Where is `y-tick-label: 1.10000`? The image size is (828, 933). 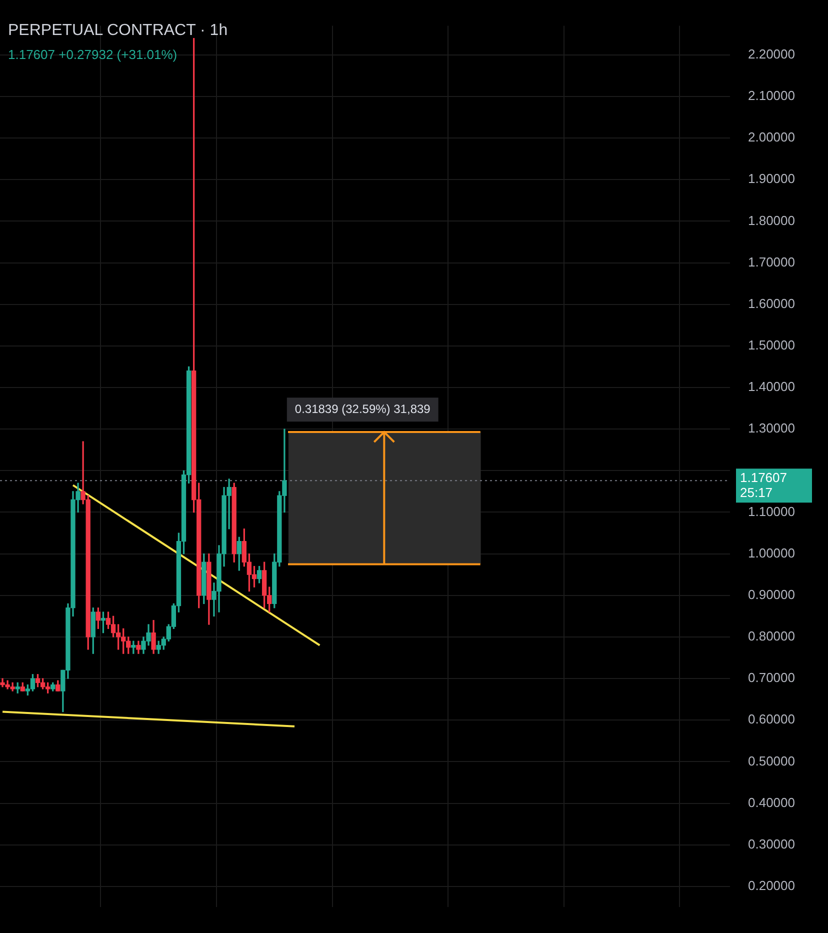
y-tick-label: 1.10000 is located at coordinates (771, 511).